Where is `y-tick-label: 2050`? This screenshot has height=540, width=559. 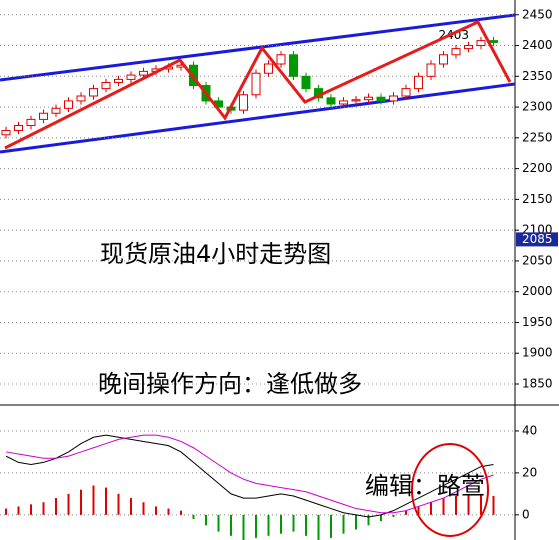 y-tick-label: 2050 is located at coordinates (537, 260).